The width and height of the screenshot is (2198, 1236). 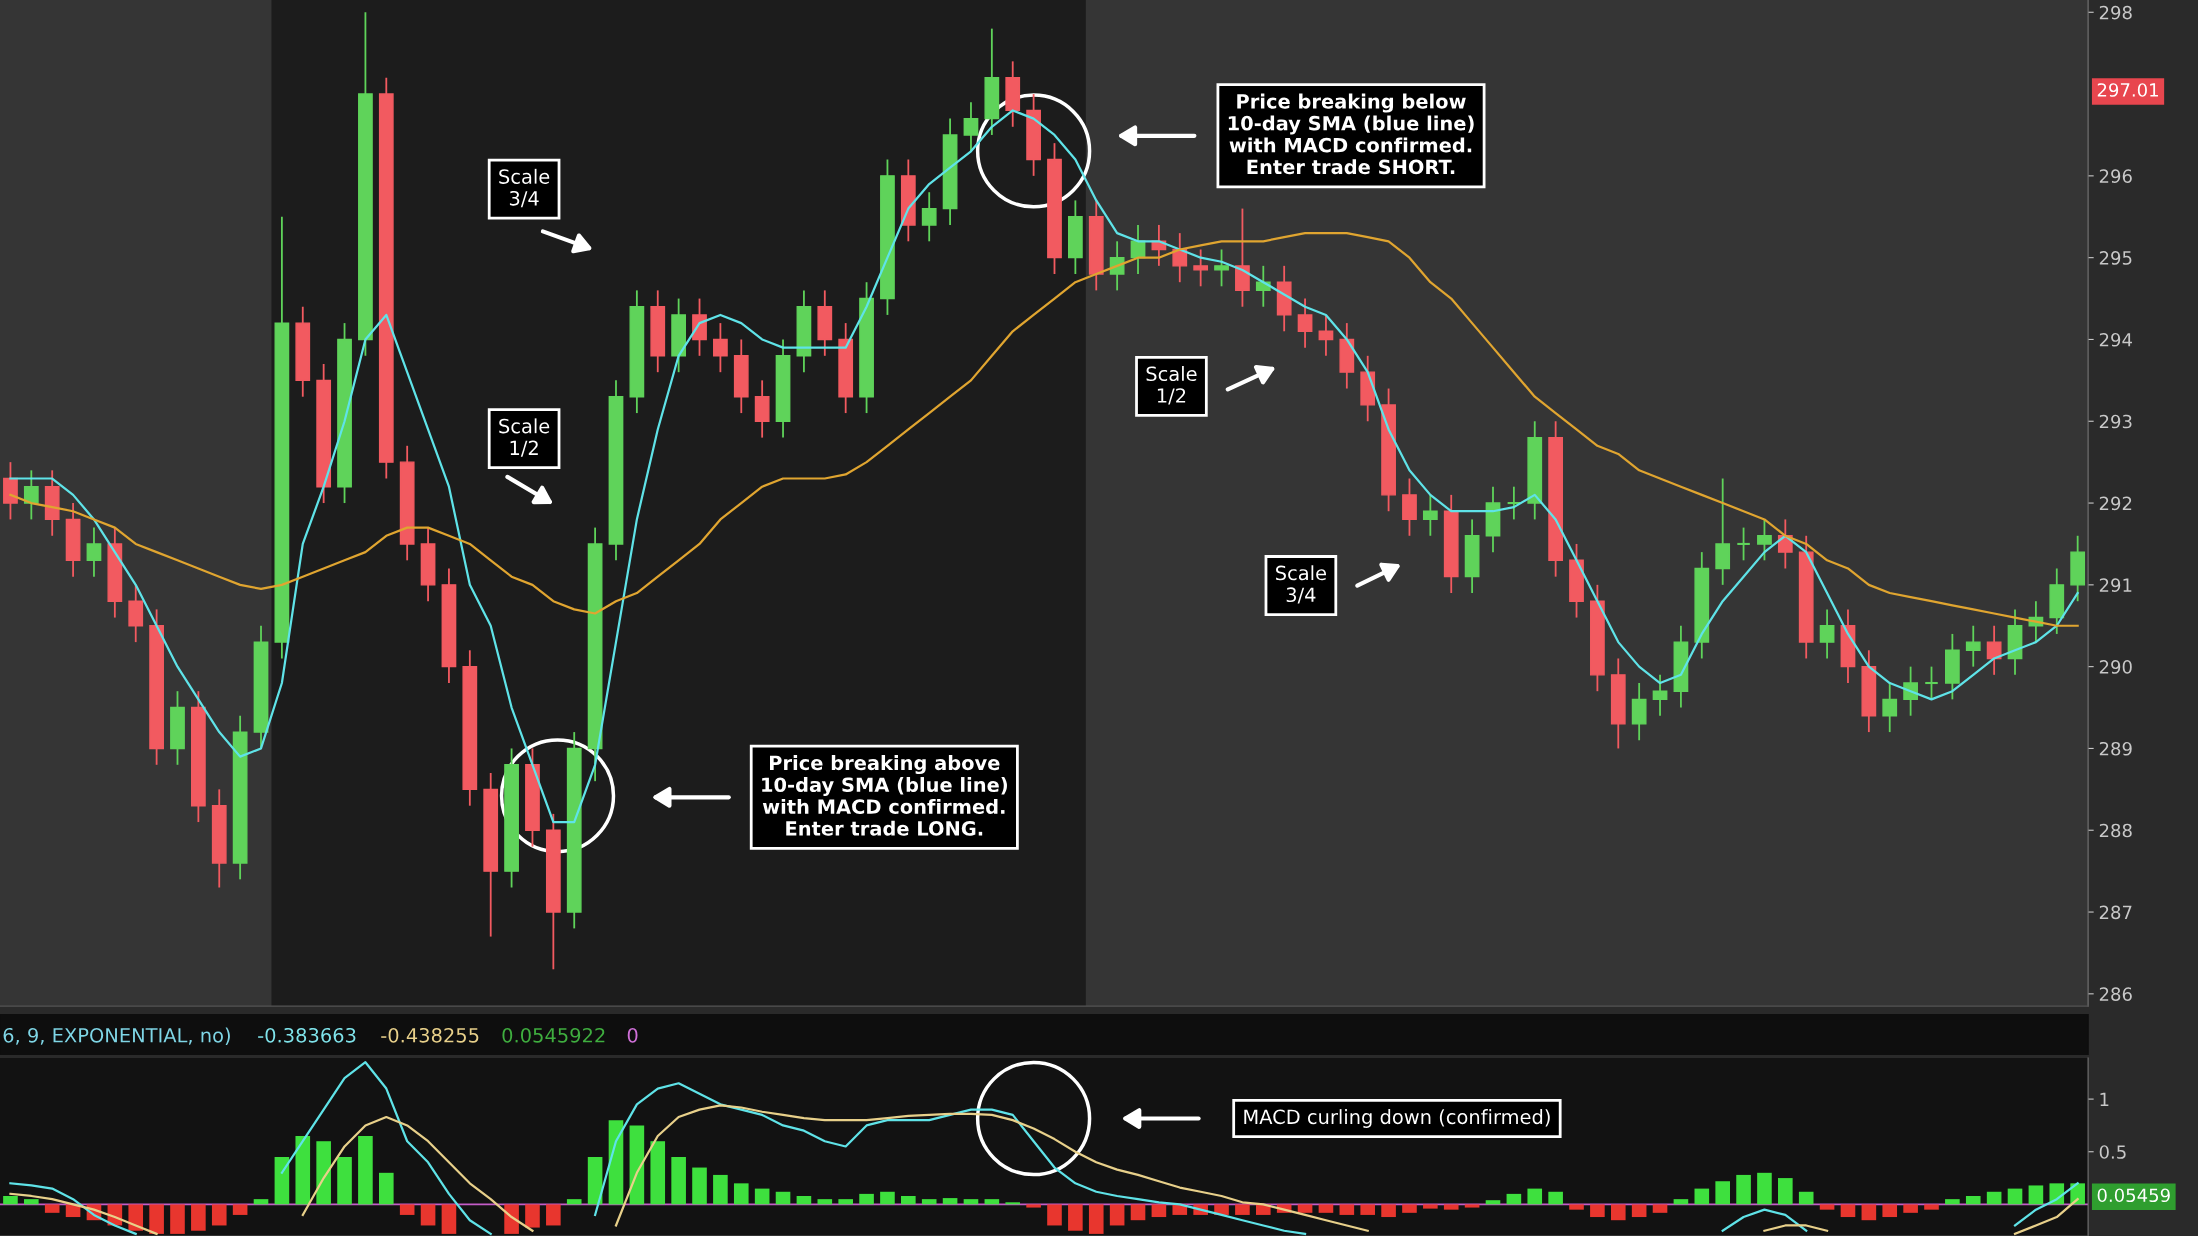 I want to click on y-tick-label: 287, so click(x=2115, y=912).